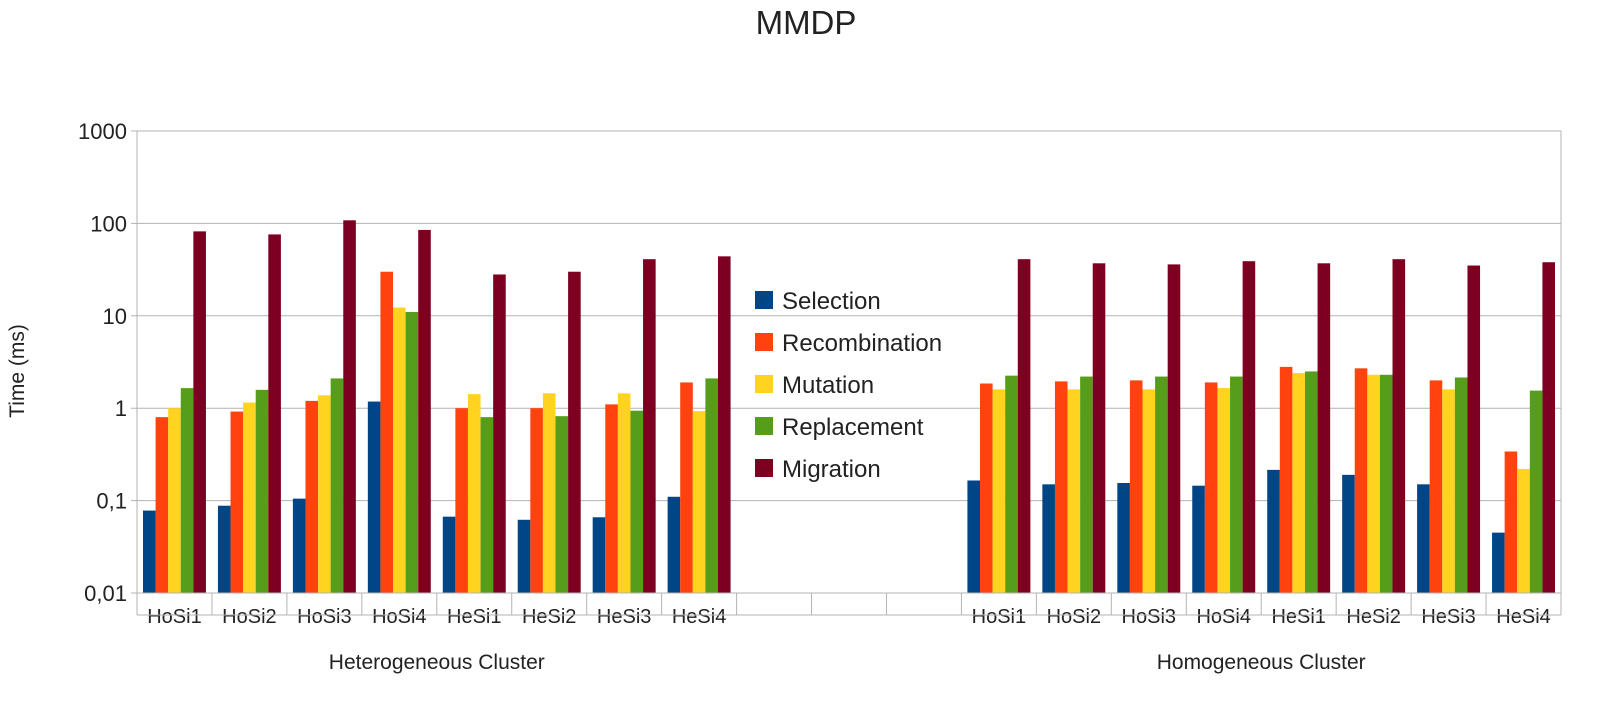 This screenshot has width=1613, height=701. Describe the element at coordinates (764, 342) in the screenshot. I see `legend-swatch-recombination` at that location.